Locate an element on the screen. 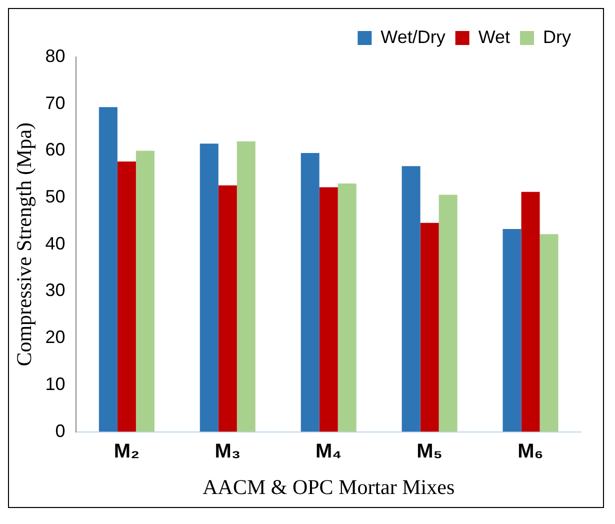  y-tick-label: 60 is located at coordinates (55, 150).